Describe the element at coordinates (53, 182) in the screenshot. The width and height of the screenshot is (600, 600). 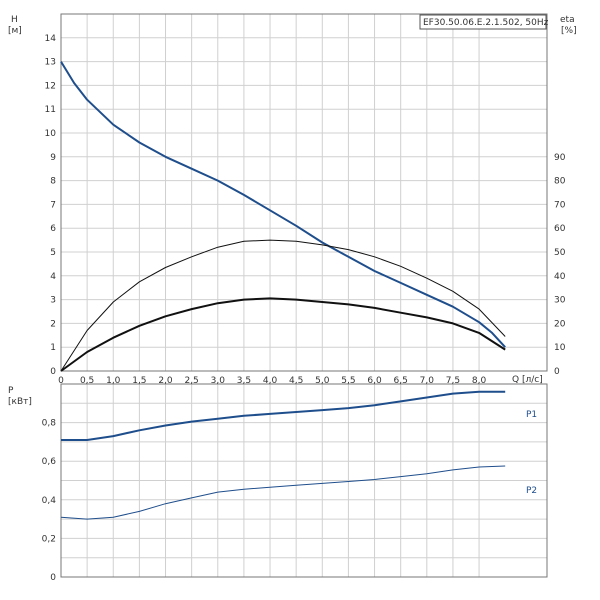
I see `y-left-tick-label: 8` at that location.